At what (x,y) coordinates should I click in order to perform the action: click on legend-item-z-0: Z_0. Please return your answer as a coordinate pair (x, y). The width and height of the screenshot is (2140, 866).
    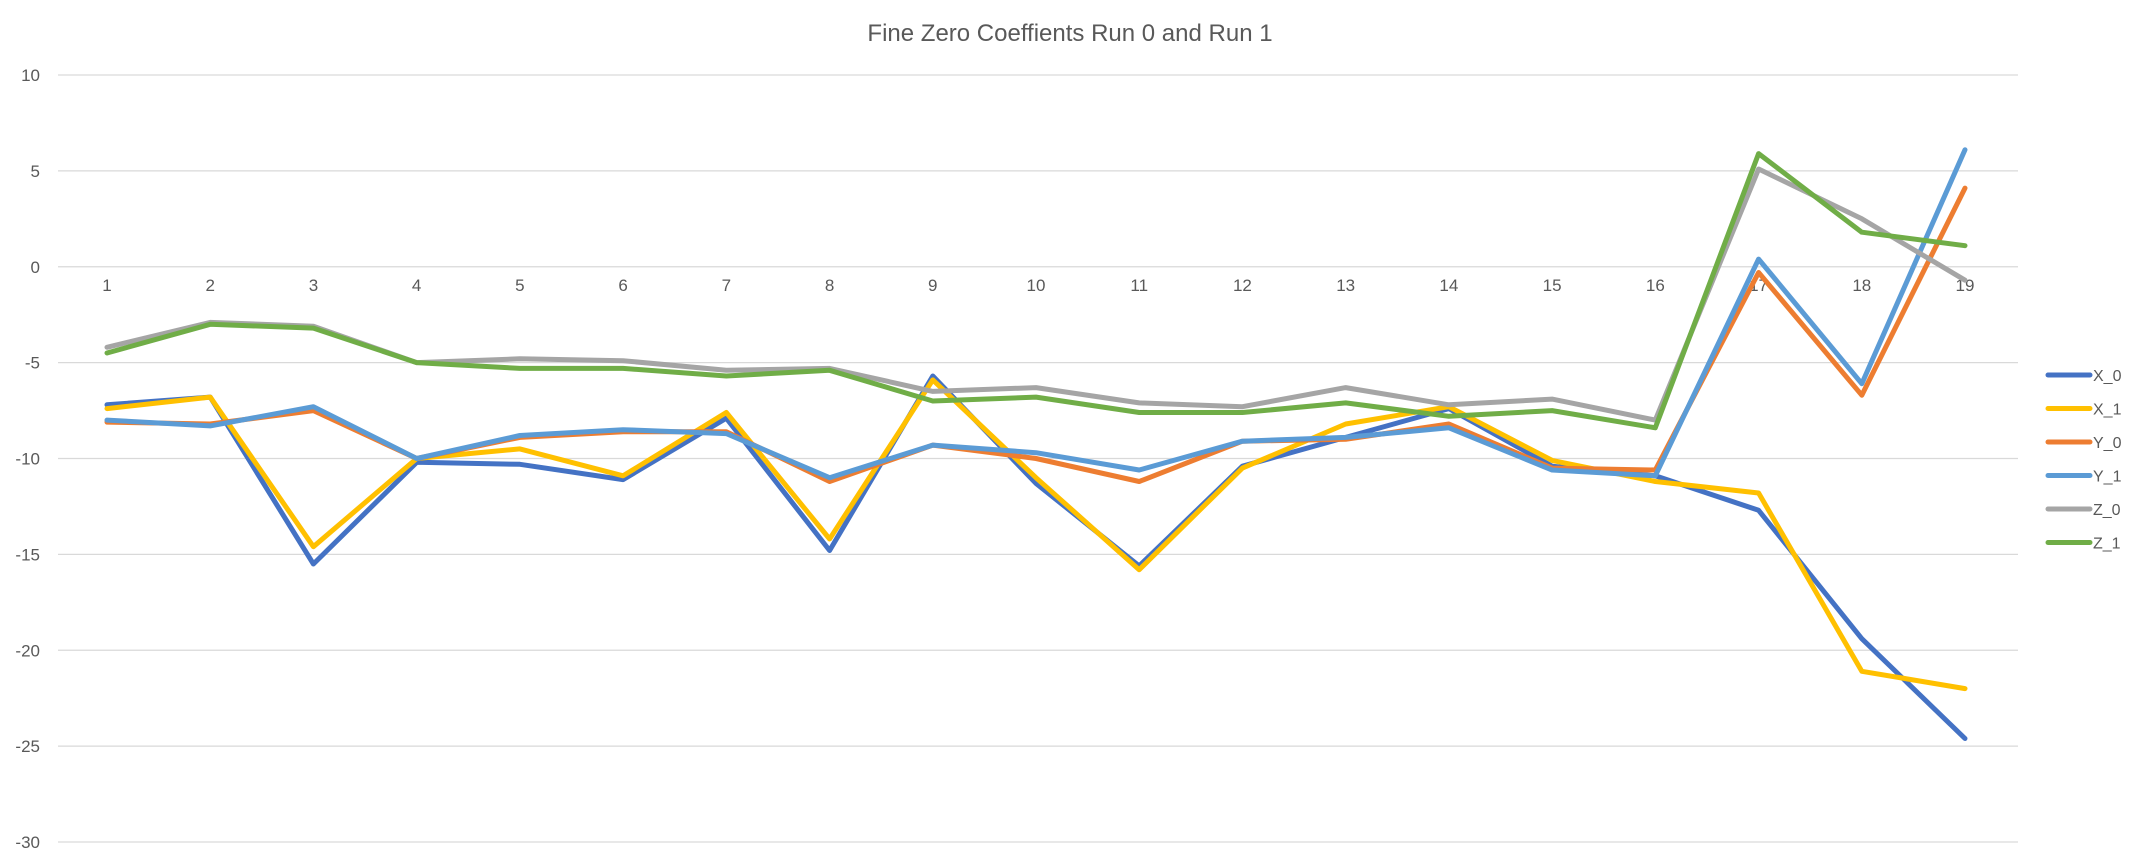
    Looking at the image, I should click on (2083, 510).